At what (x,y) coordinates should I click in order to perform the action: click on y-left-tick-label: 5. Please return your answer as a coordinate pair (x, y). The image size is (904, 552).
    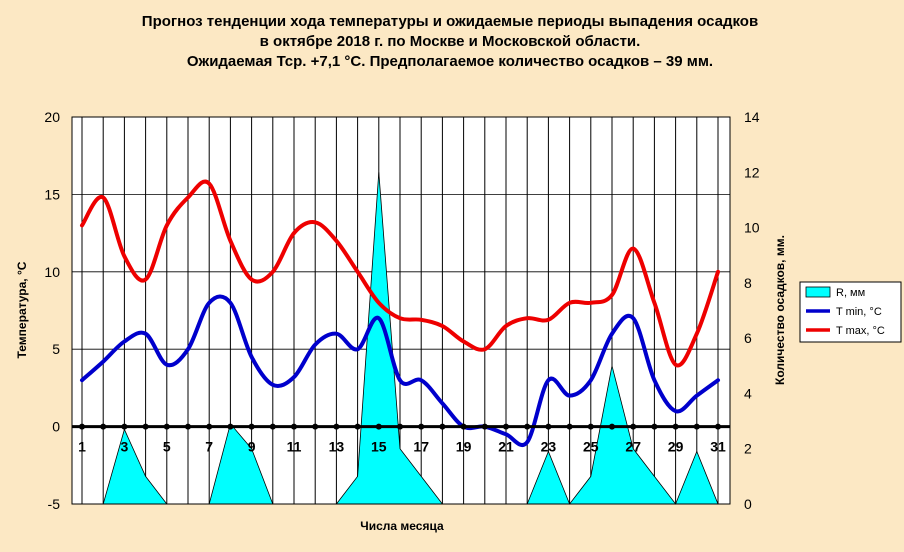
    Looking at the image, I should click on (56, 349).